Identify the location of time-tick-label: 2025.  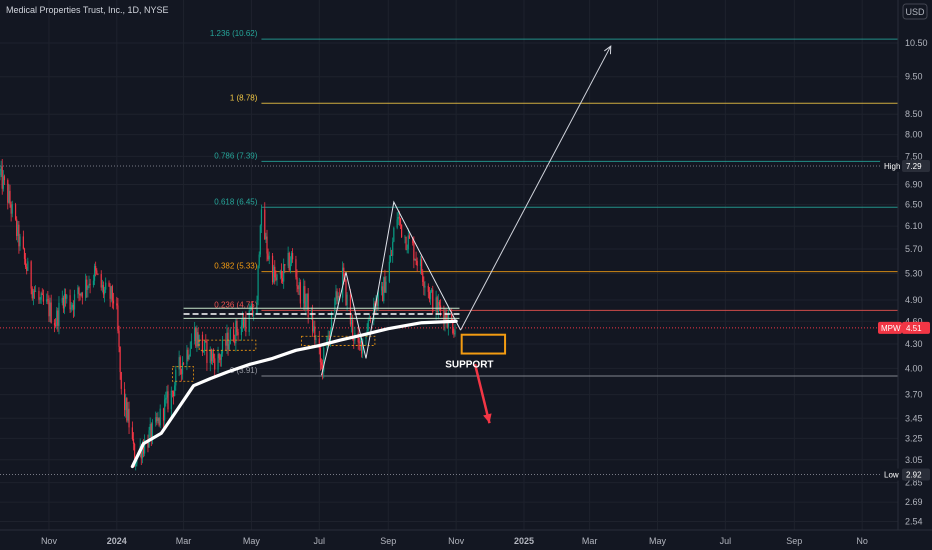
(524, 541).